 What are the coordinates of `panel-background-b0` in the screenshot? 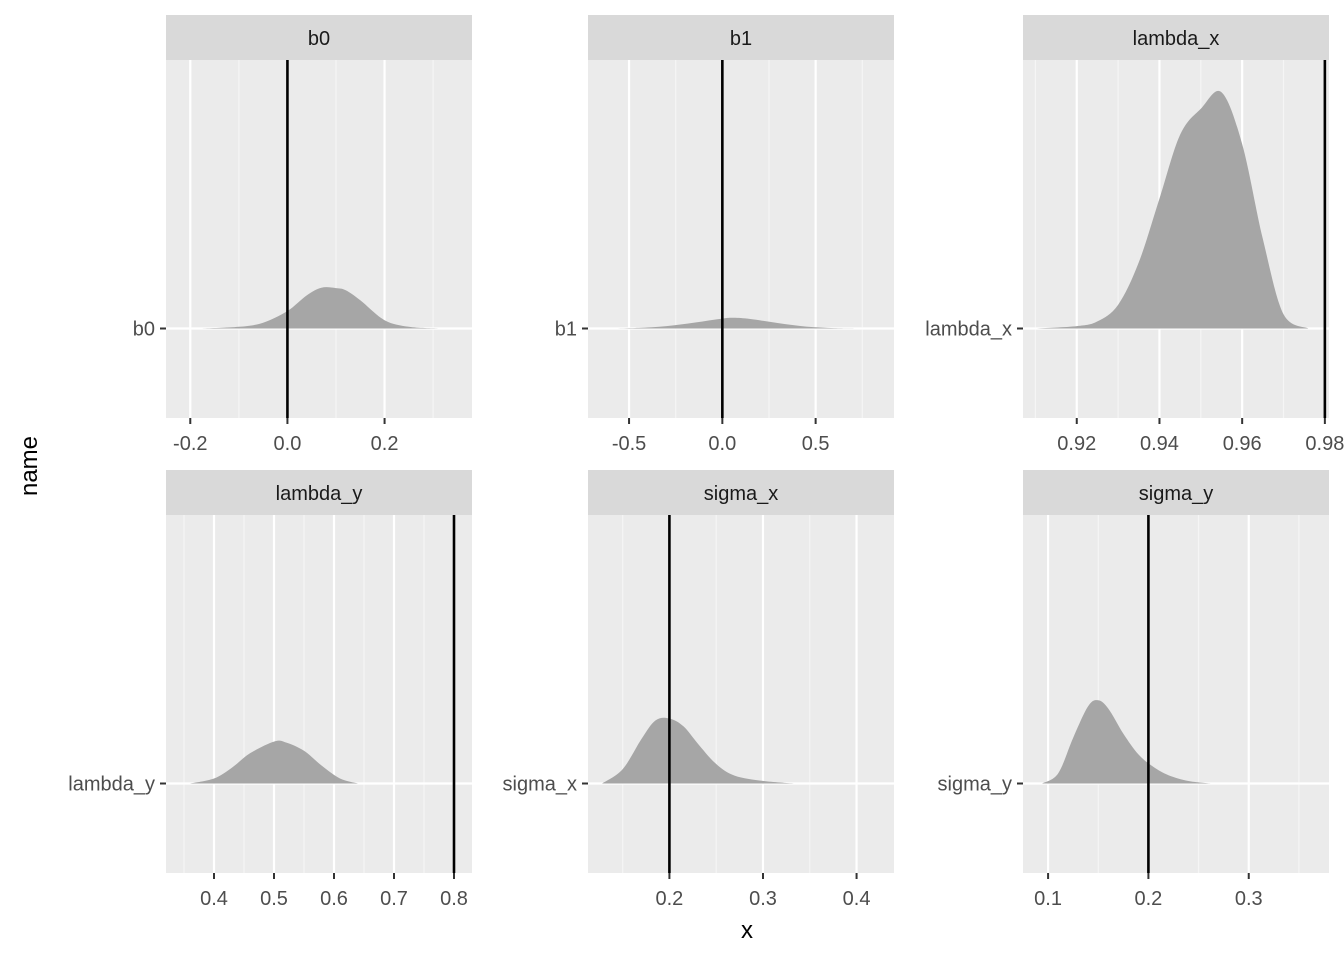 It's located at (319, 239).